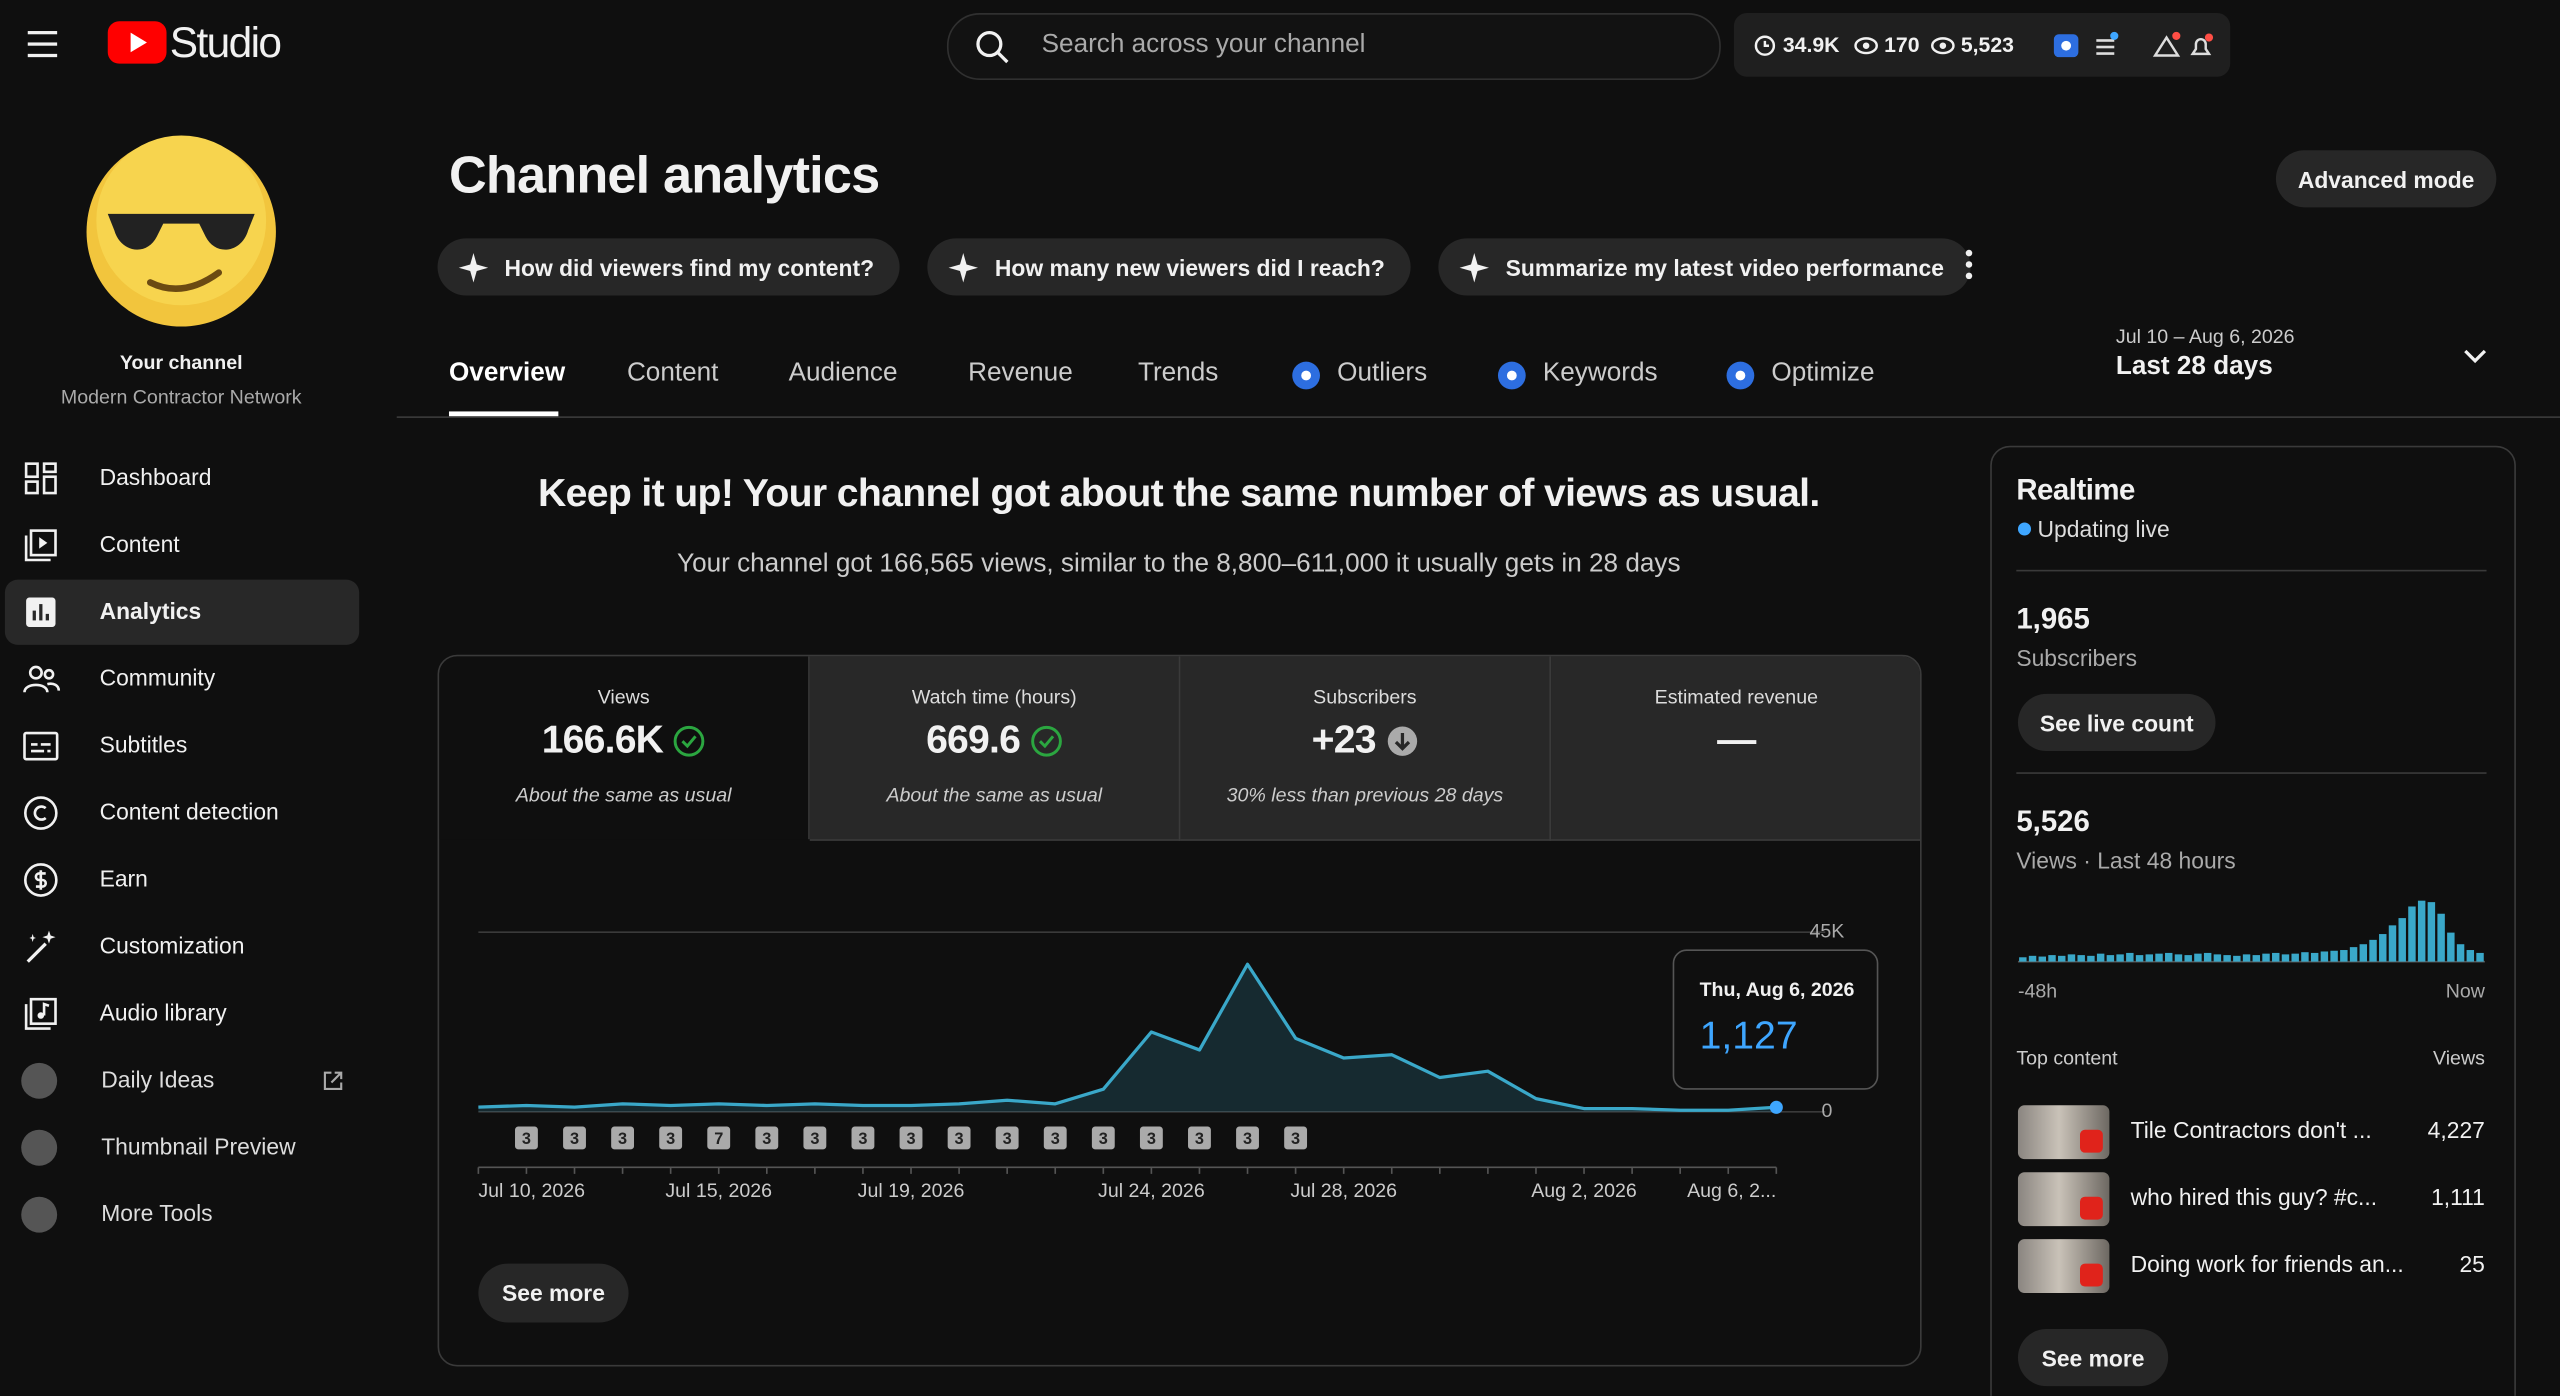 The image size is (2560, 1396). What do you see at coordinates (2458, 1196) in the screenshot?
I see `top-content-views: 1,111` at bounding box center [2458, 1196].